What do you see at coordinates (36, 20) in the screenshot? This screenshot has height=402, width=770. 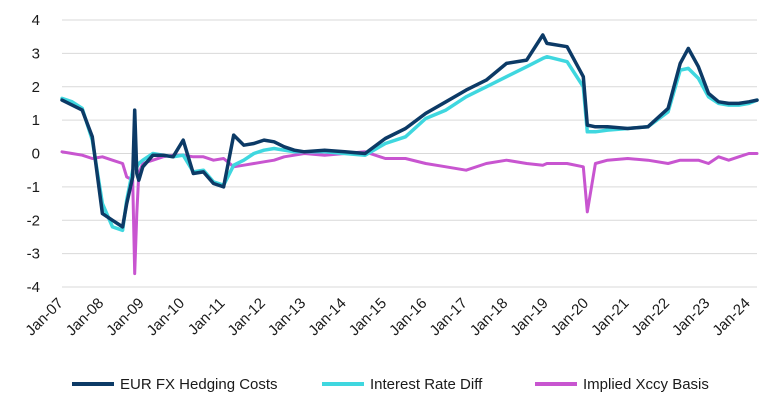 I see `y-tick-label: 4` at bounding box center [36, 20].